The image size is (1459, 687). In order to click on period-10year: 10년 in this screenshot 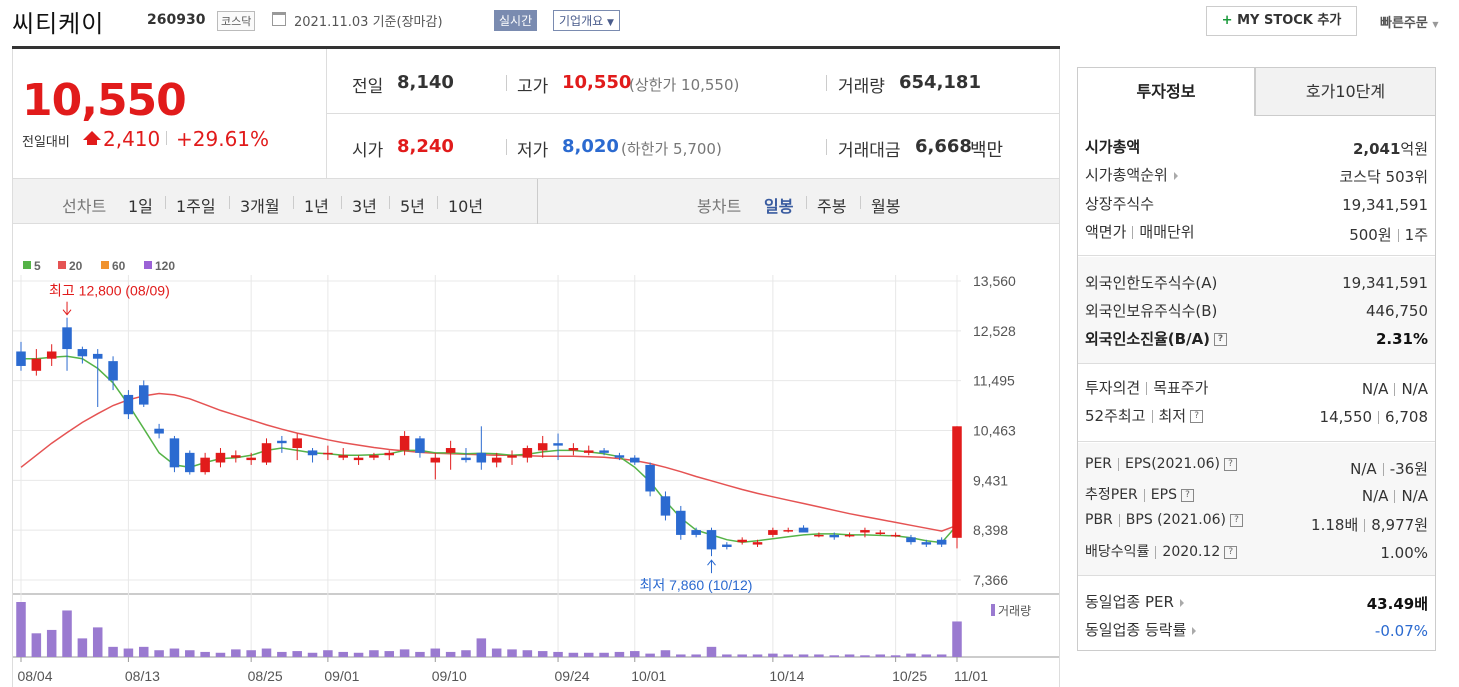, I will do `click(466, 206)`.